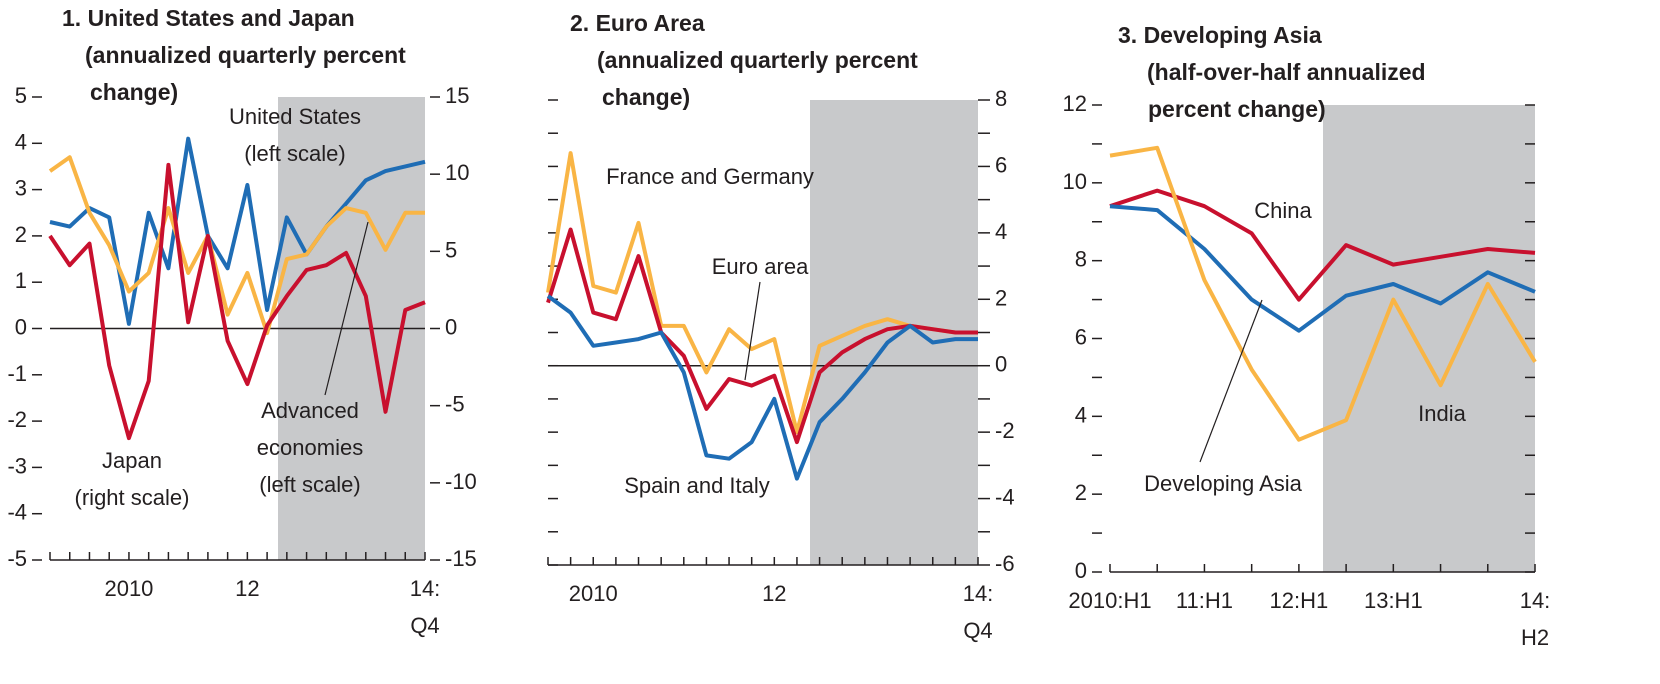 The image size is (1660, 684). What do you see at coordinates (457, 95) in the screenshot?
I see `y2-tick-label: 15` at bounding box center [457, 95].